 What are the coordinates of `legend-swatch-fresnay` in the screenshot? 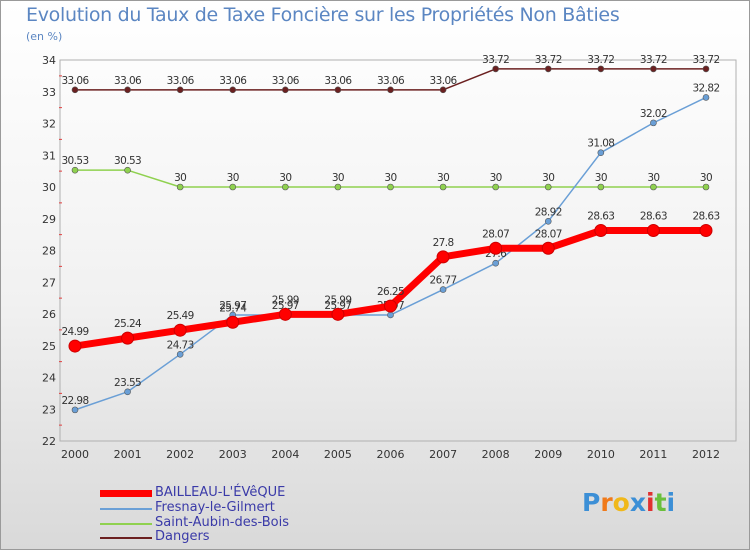 It's located at (126, 509).